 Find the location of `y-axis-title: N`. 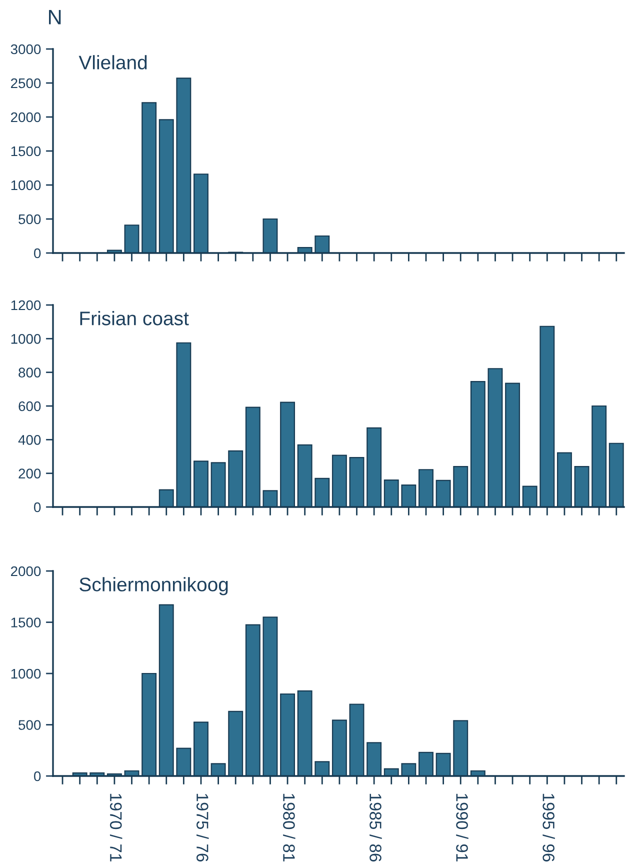

y-axis-title: N is located at coordinates (55, 17).